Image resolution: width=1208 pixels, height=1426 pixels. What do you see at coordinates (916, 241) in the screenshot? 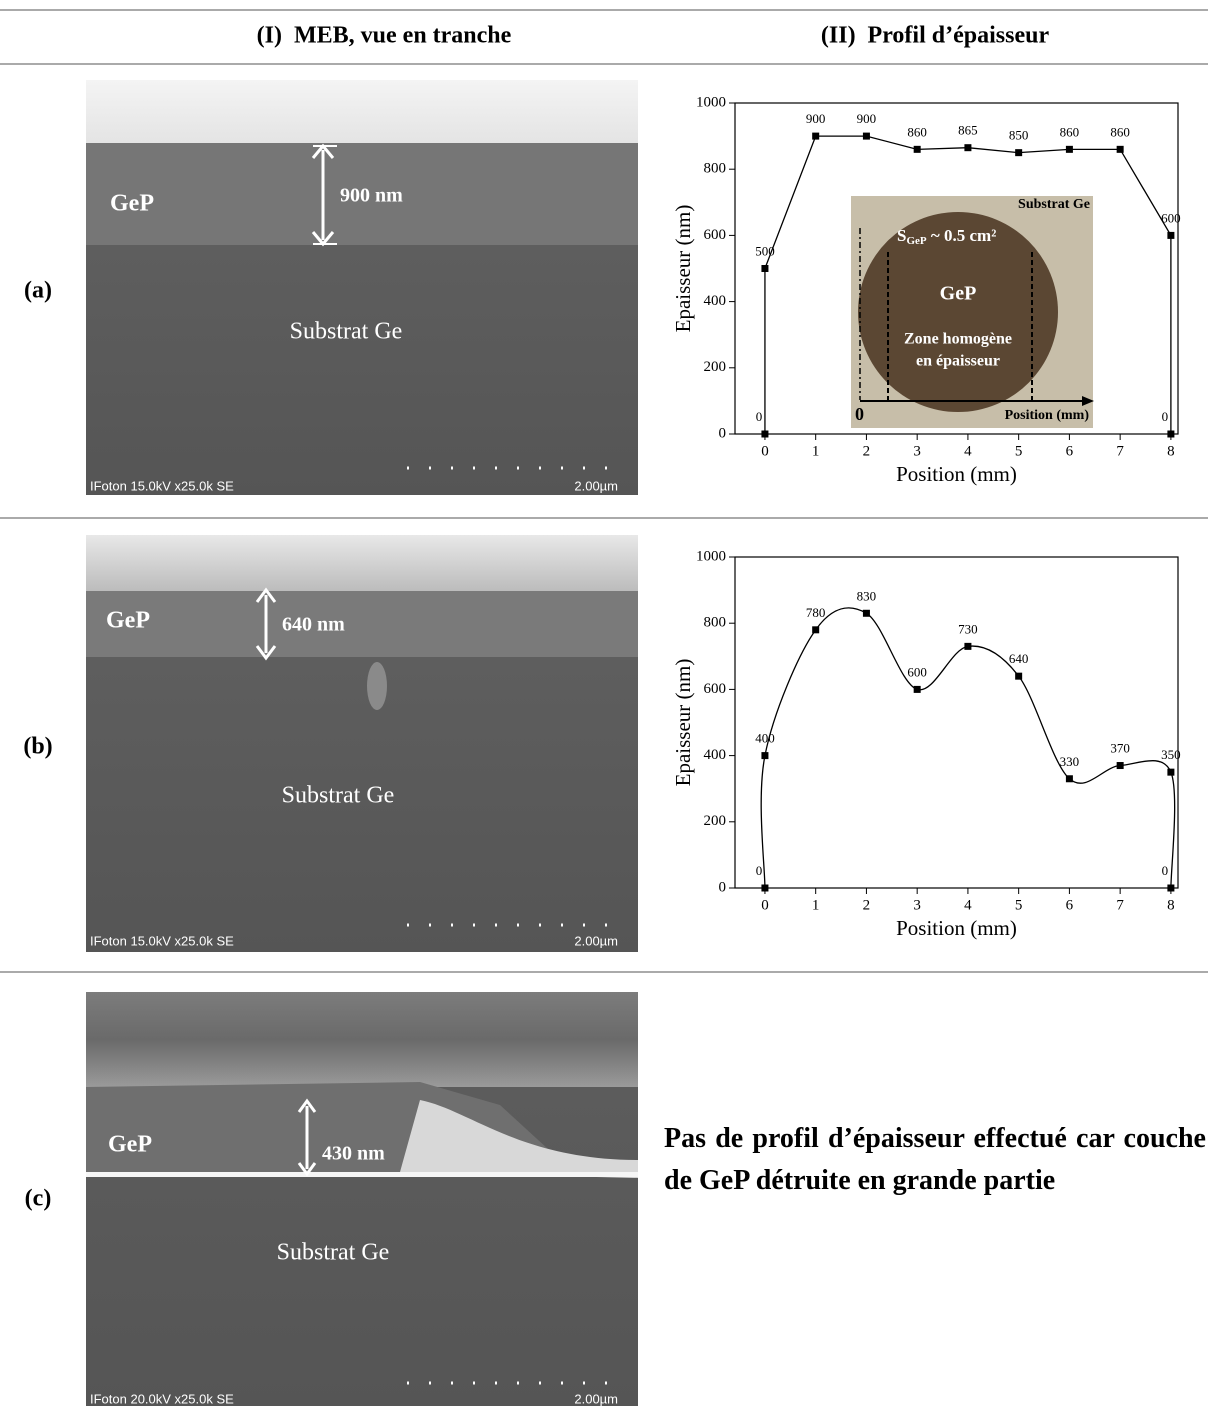
I see `inset-area-subscript: GeP` at bounding box center [916, 241].